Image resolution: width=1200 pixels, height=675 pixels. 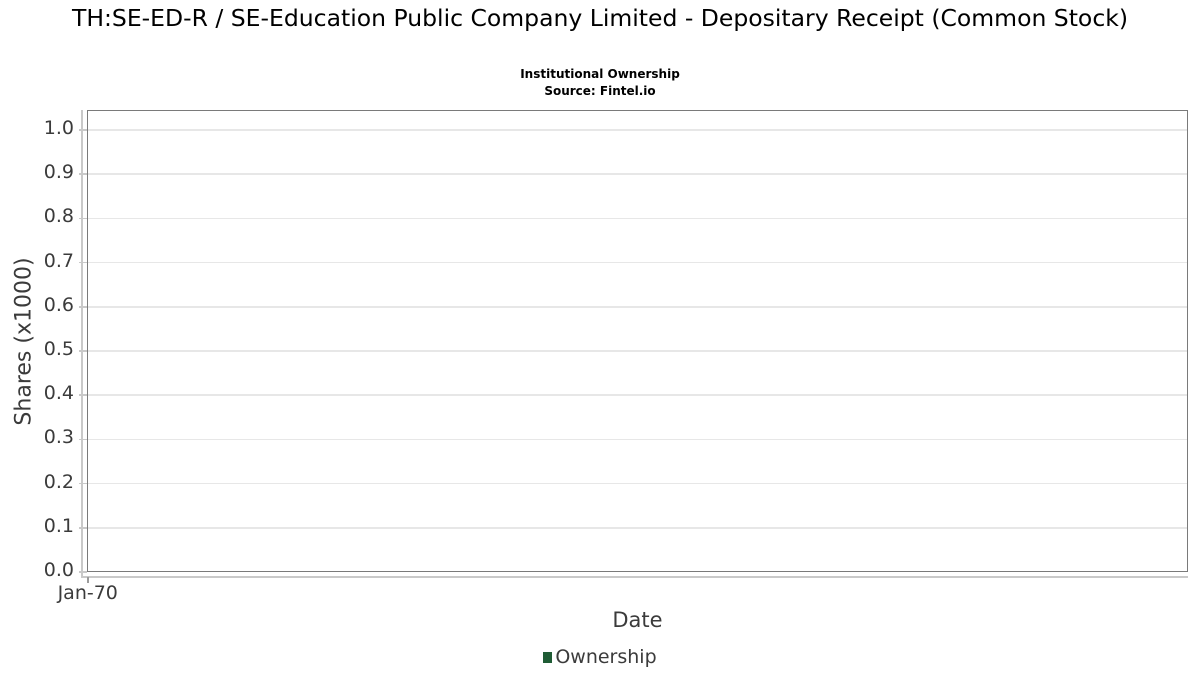 I want to click on y-tick-label: 0.1, so click(x=58, y=525).